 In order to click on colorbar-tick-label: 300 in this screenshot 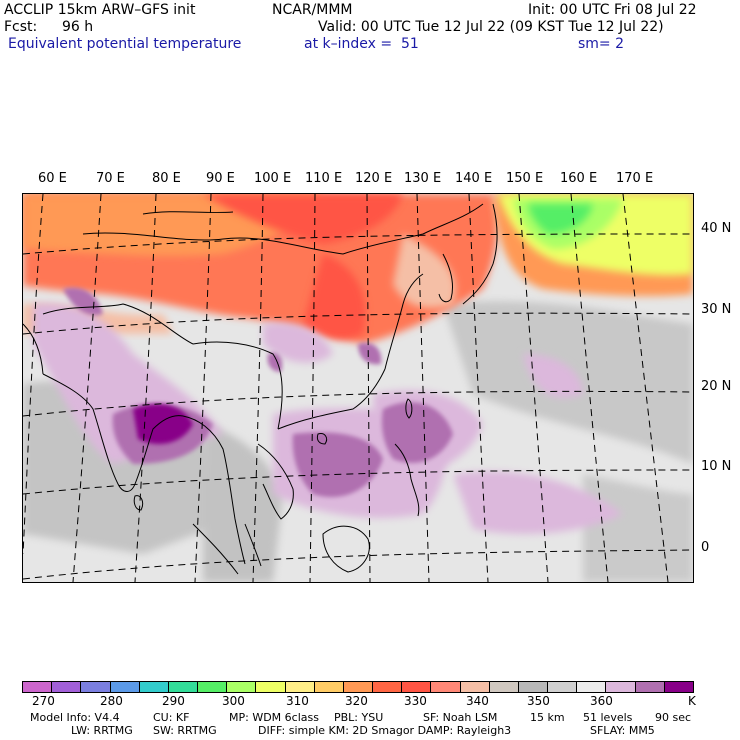, I will do `click(233, 701)`.